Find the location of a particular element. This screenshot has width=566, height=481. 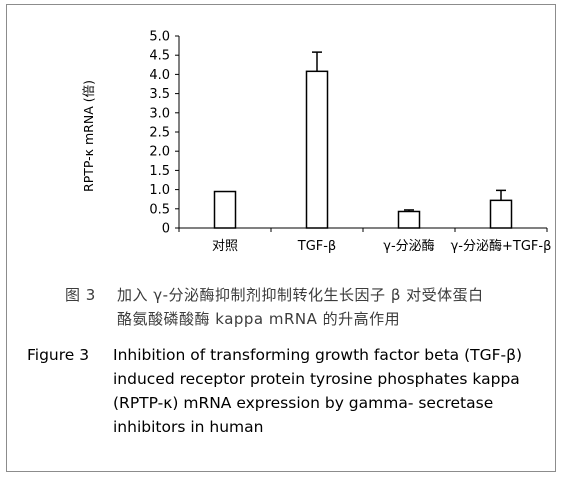

caption-zh-label: 图 3 is located at coordinates (80, 295).